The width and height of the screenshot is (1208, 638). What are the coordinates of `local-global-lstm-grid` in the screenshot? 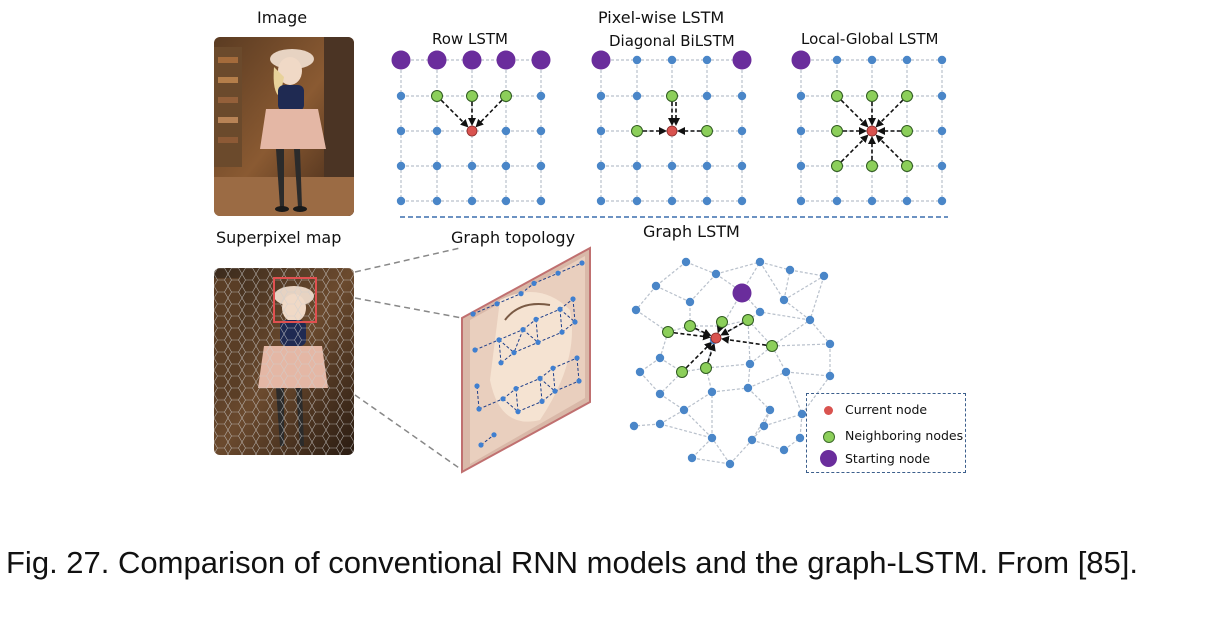 It's located at (869, 128).